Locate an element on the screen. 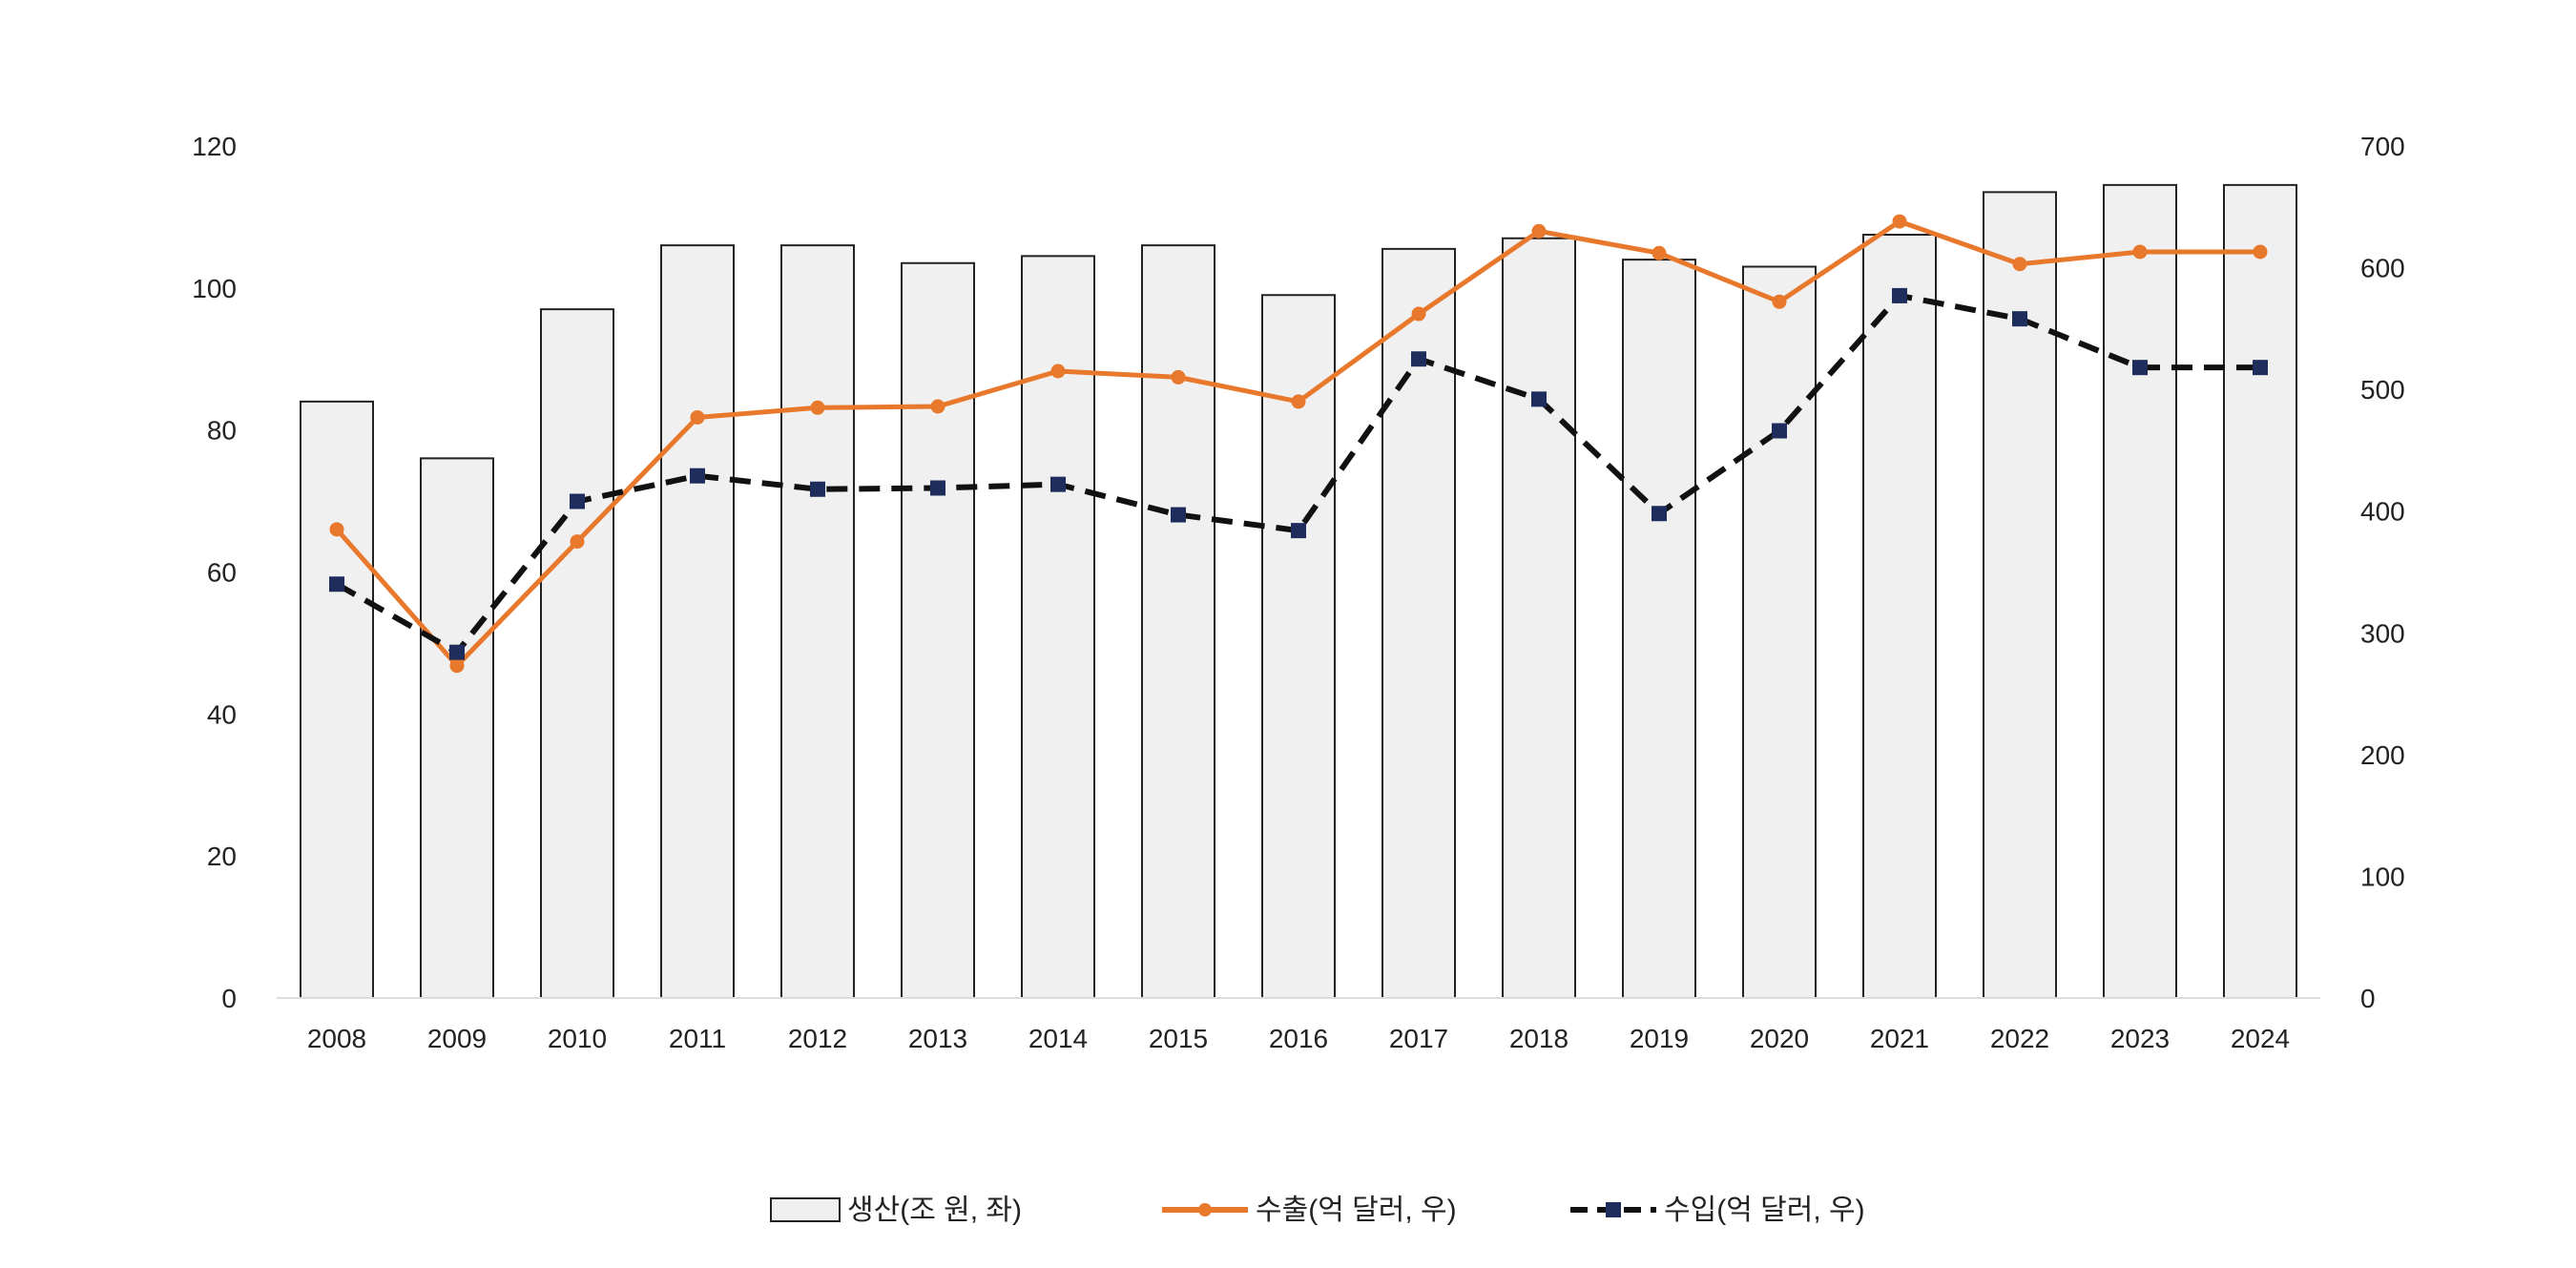 Image resolution: width=2576 pixels, height=1268 pixels. legend: 생산(조 원, 좌) 수출(억 달러, 우) 수입(억 달러, 우) is located at coordinates (1317, 1210).